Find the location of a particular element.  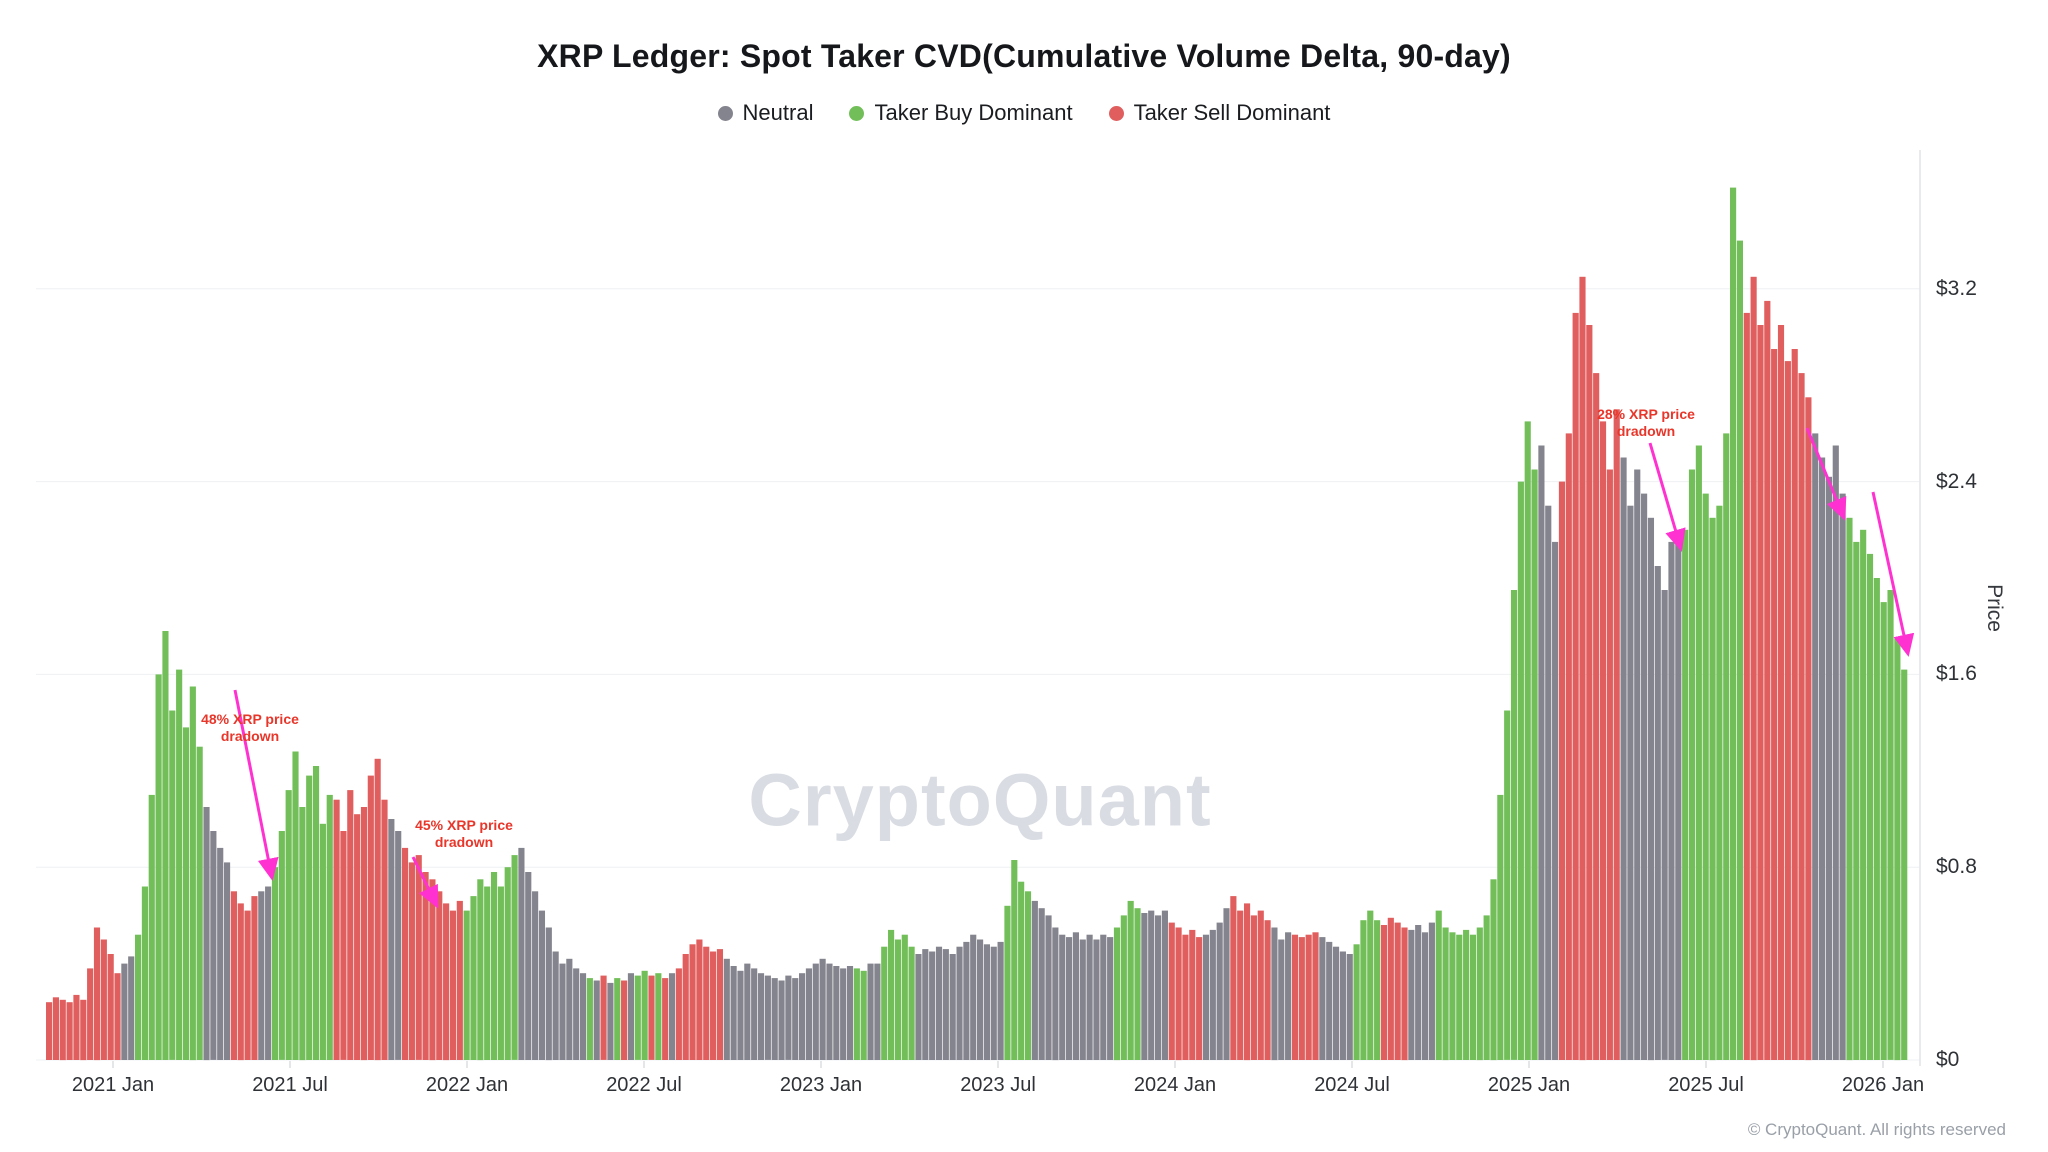

copyright: © CryptoQuant. All rights reserved is located at coordinates (1876, 1129).